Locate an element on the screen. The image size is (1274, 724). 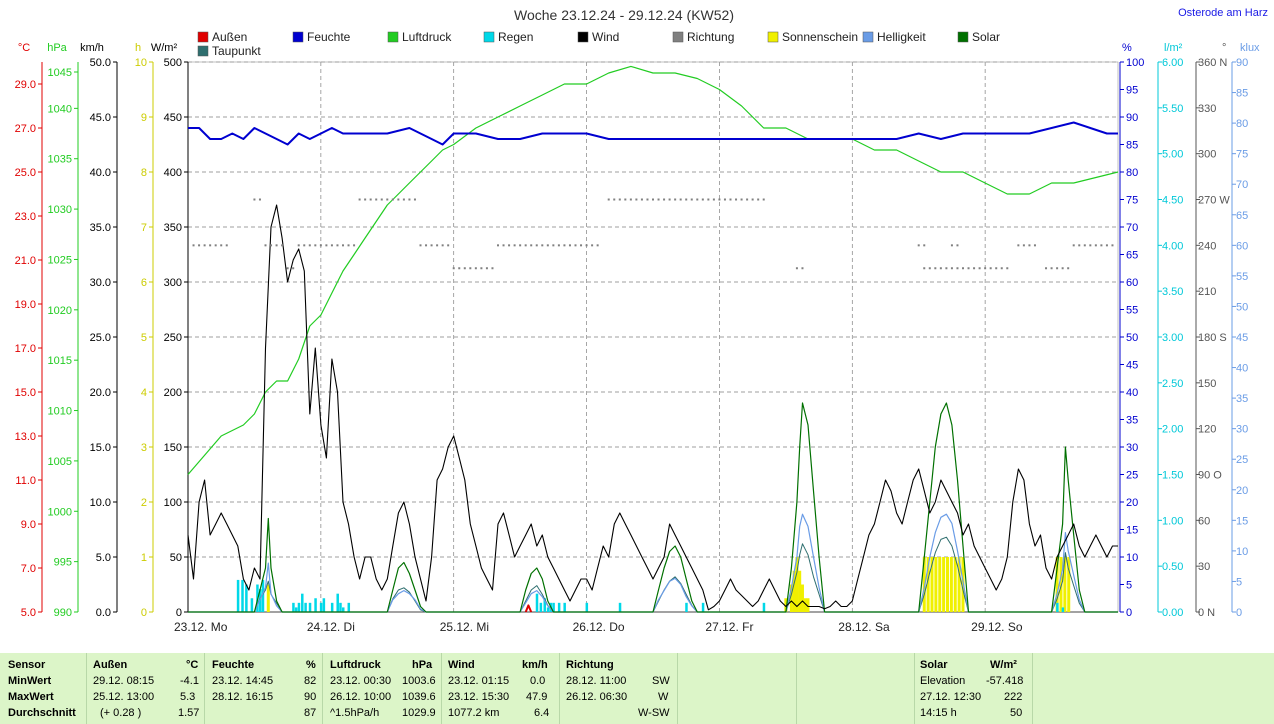
stats-unit-feuchte: % is located at coordinates (311, 665).